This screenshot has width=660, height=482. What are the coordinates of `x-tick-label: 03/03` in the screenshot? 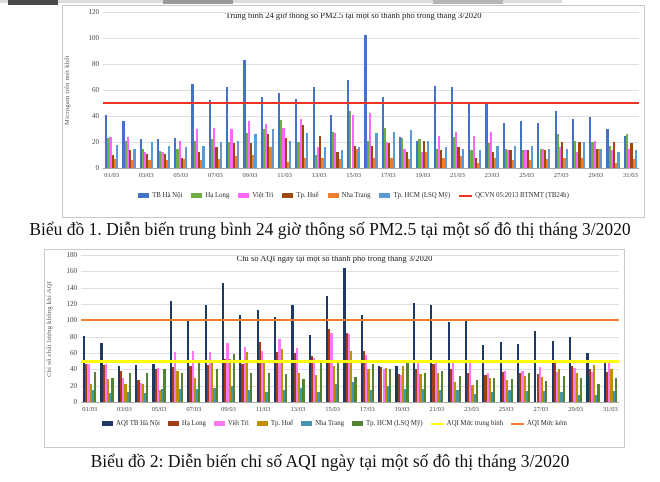 It's located at (124, 409).